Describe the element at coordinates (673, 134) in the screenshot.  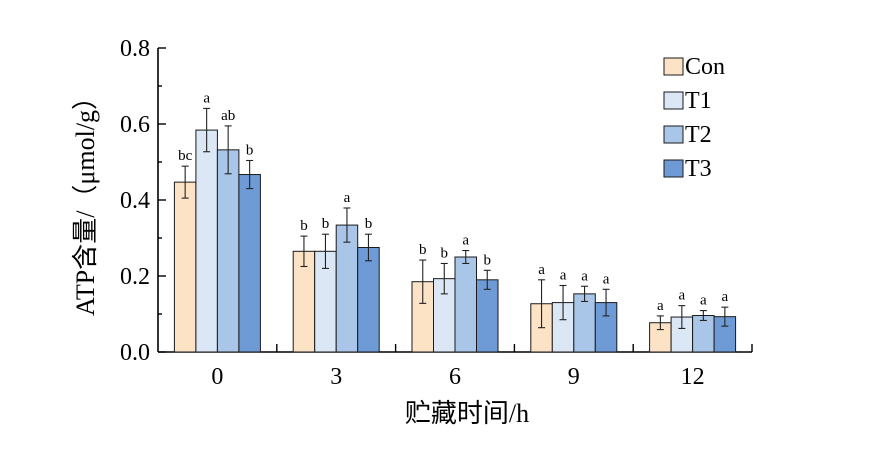
I see `legend-swatch-t2` at that location.